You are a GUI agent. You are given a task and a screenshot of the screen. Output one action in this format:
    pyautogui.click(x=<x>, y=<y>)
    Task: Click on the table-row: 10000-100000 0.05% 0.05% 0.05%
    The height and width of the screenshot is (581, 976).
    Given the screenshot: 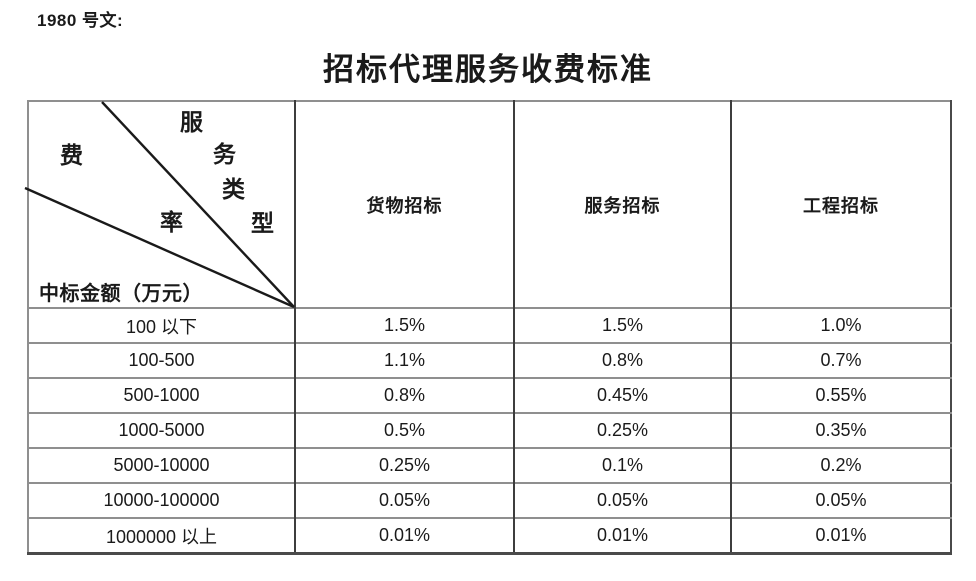 What is the action you would take?
    pyautogui.click(x=489, y=500)
    